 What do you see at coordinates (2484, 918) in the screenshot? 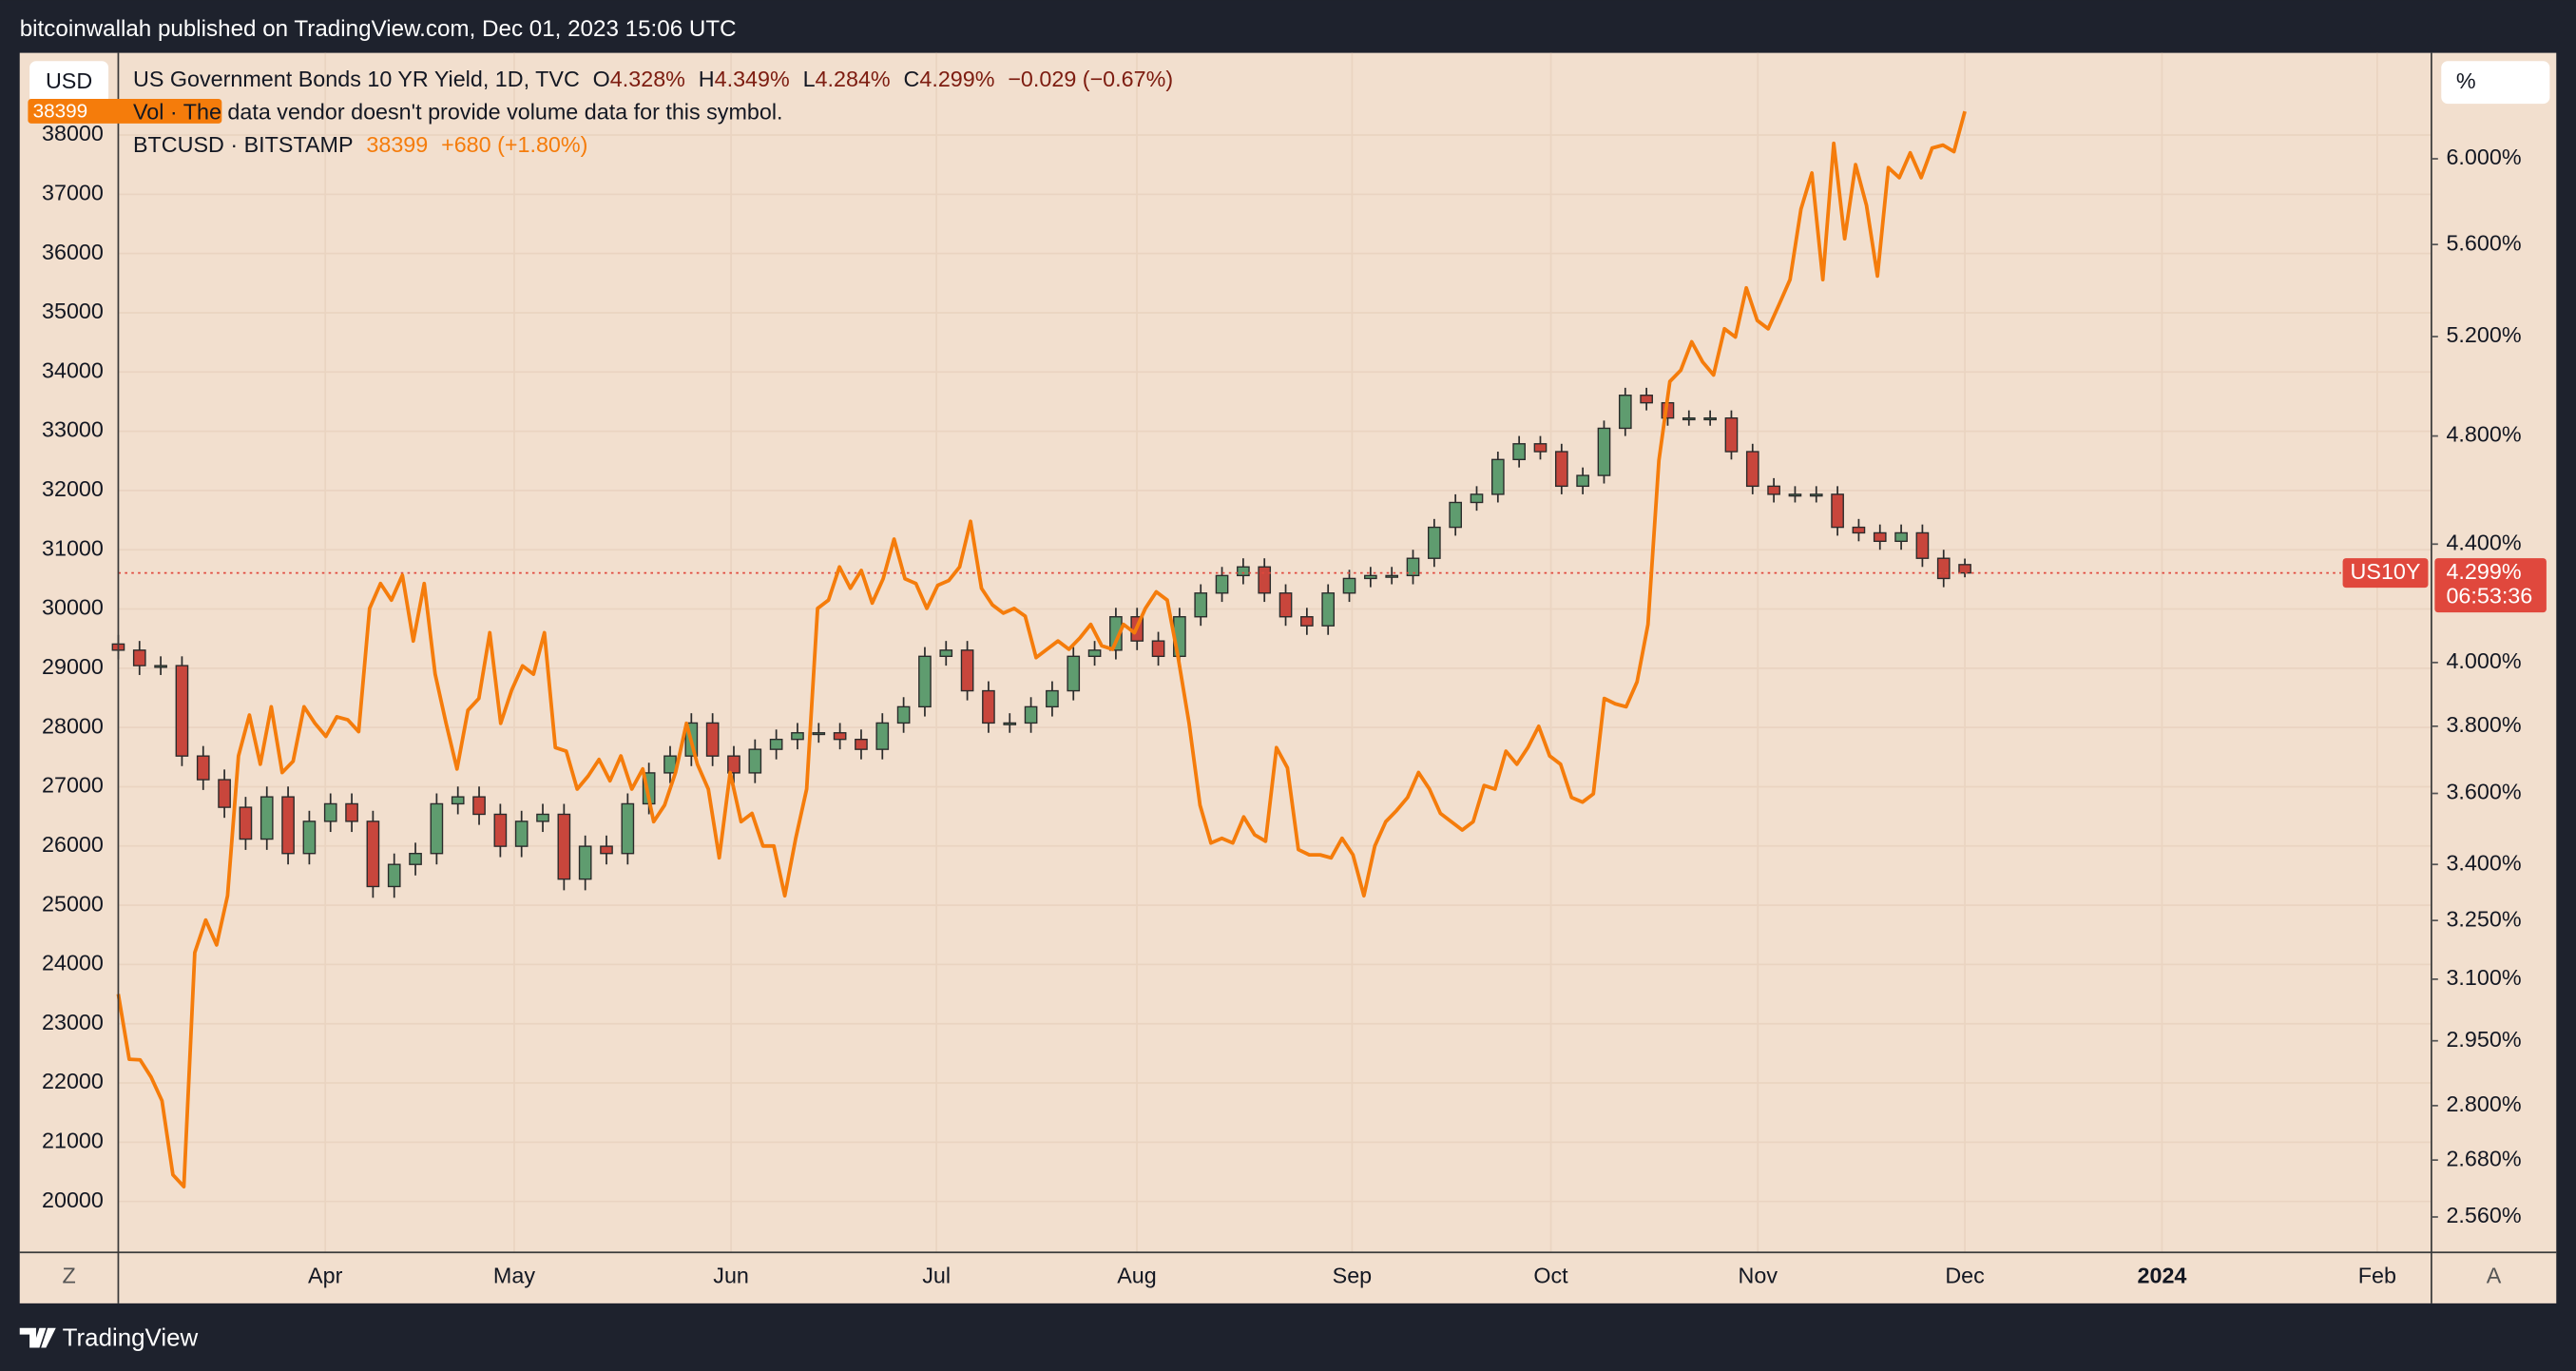
I see `y2-tick-label: 3.250%` at bounding box center [2484, 918].